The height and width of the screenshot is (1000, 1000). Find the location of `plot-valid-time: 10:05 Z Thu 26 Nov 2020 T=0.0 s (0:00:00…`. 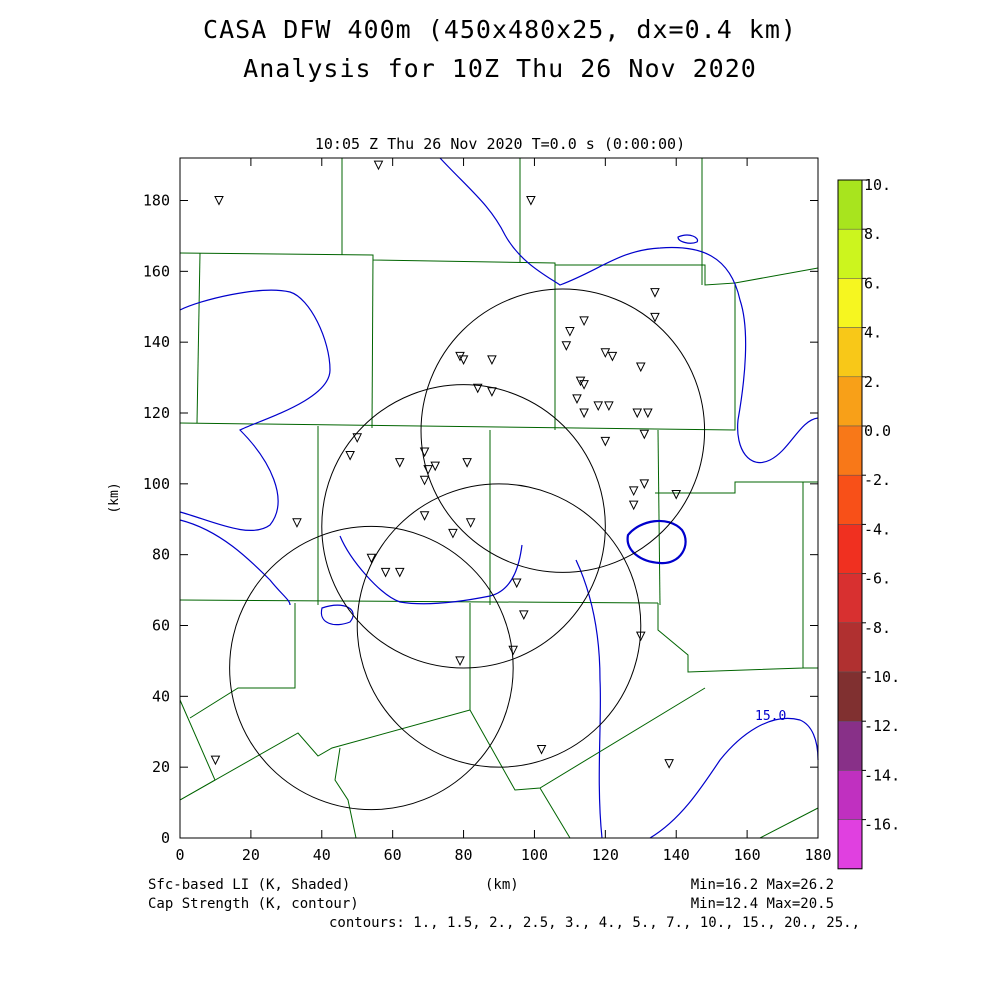

plot-valid-time: 10:05 Z Thu 26 Nov 2020 T=0.0 s (0:00:00… is located at coordinates (500, 144).